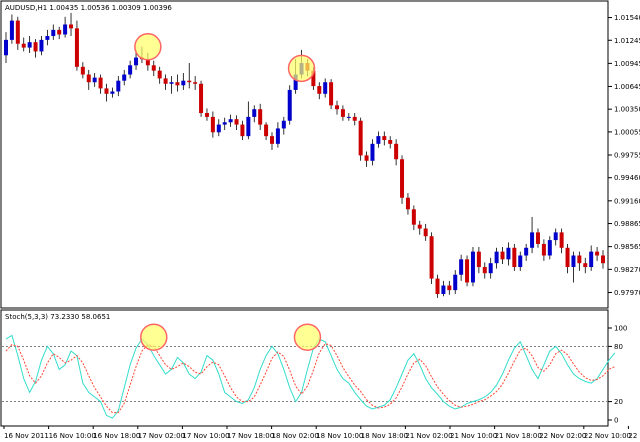 This screenshot has width=640, height=442. I want to click on x-tick-label: 18 Nov 02:00, so click(295, 436).